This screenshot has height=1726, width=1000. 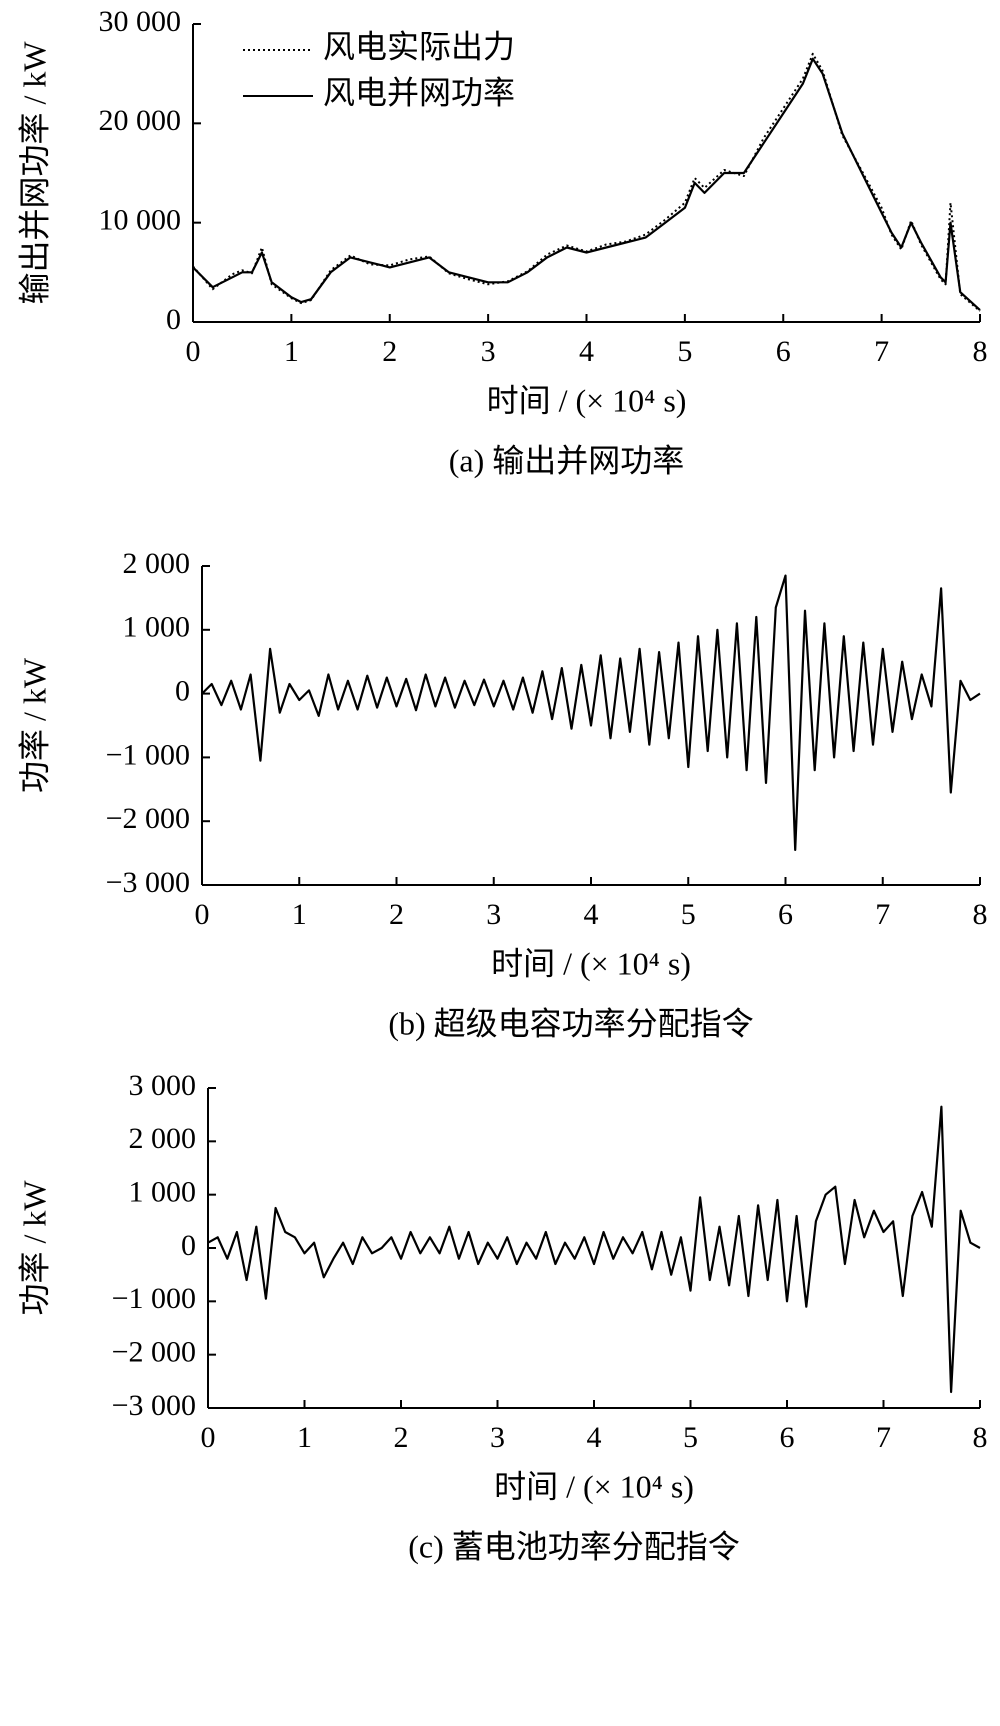 I want to click on y-tick-label: 30 000, so click(x=140, y=21).